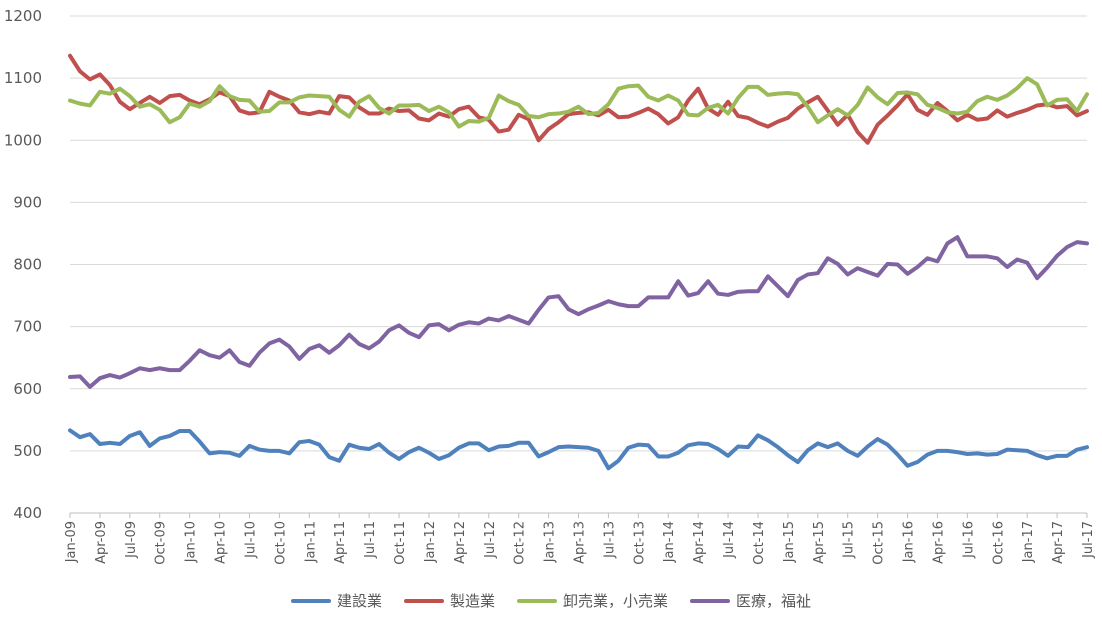 This screenshot has width=1102, height=623. What do you see at coordinates (759, 543) in the screenshot?
I see `x-tick-label: Oct-14` at bounding box center [759, 543].